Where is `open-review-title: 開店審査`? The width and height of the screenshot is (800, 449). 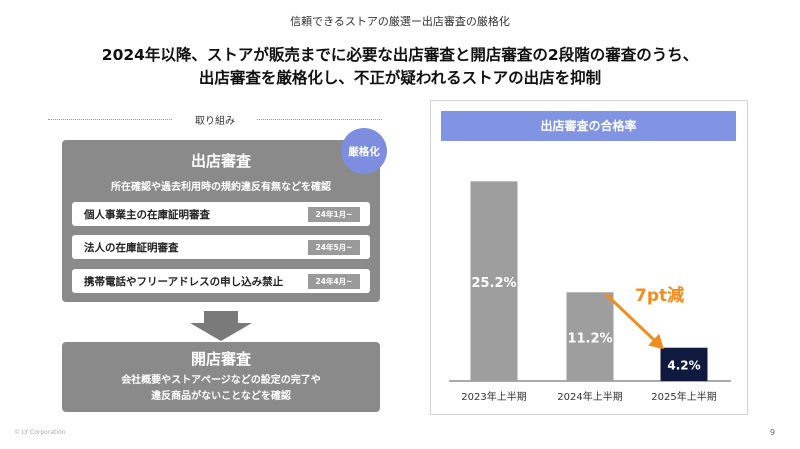 open-review-title: 開店審査 is located at coordinates (220, 359).